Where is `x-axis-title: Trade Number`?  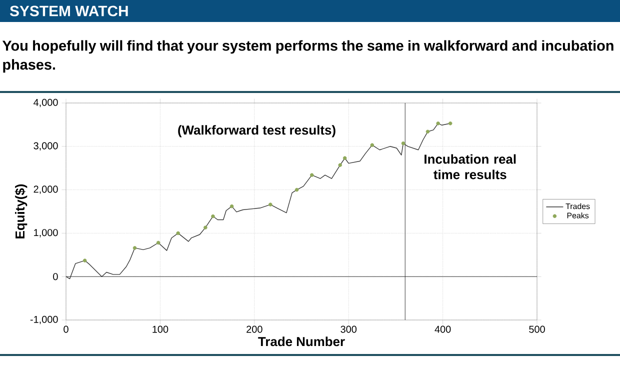
x-axis-title: Trade Number is located at coordinates (301, 341).